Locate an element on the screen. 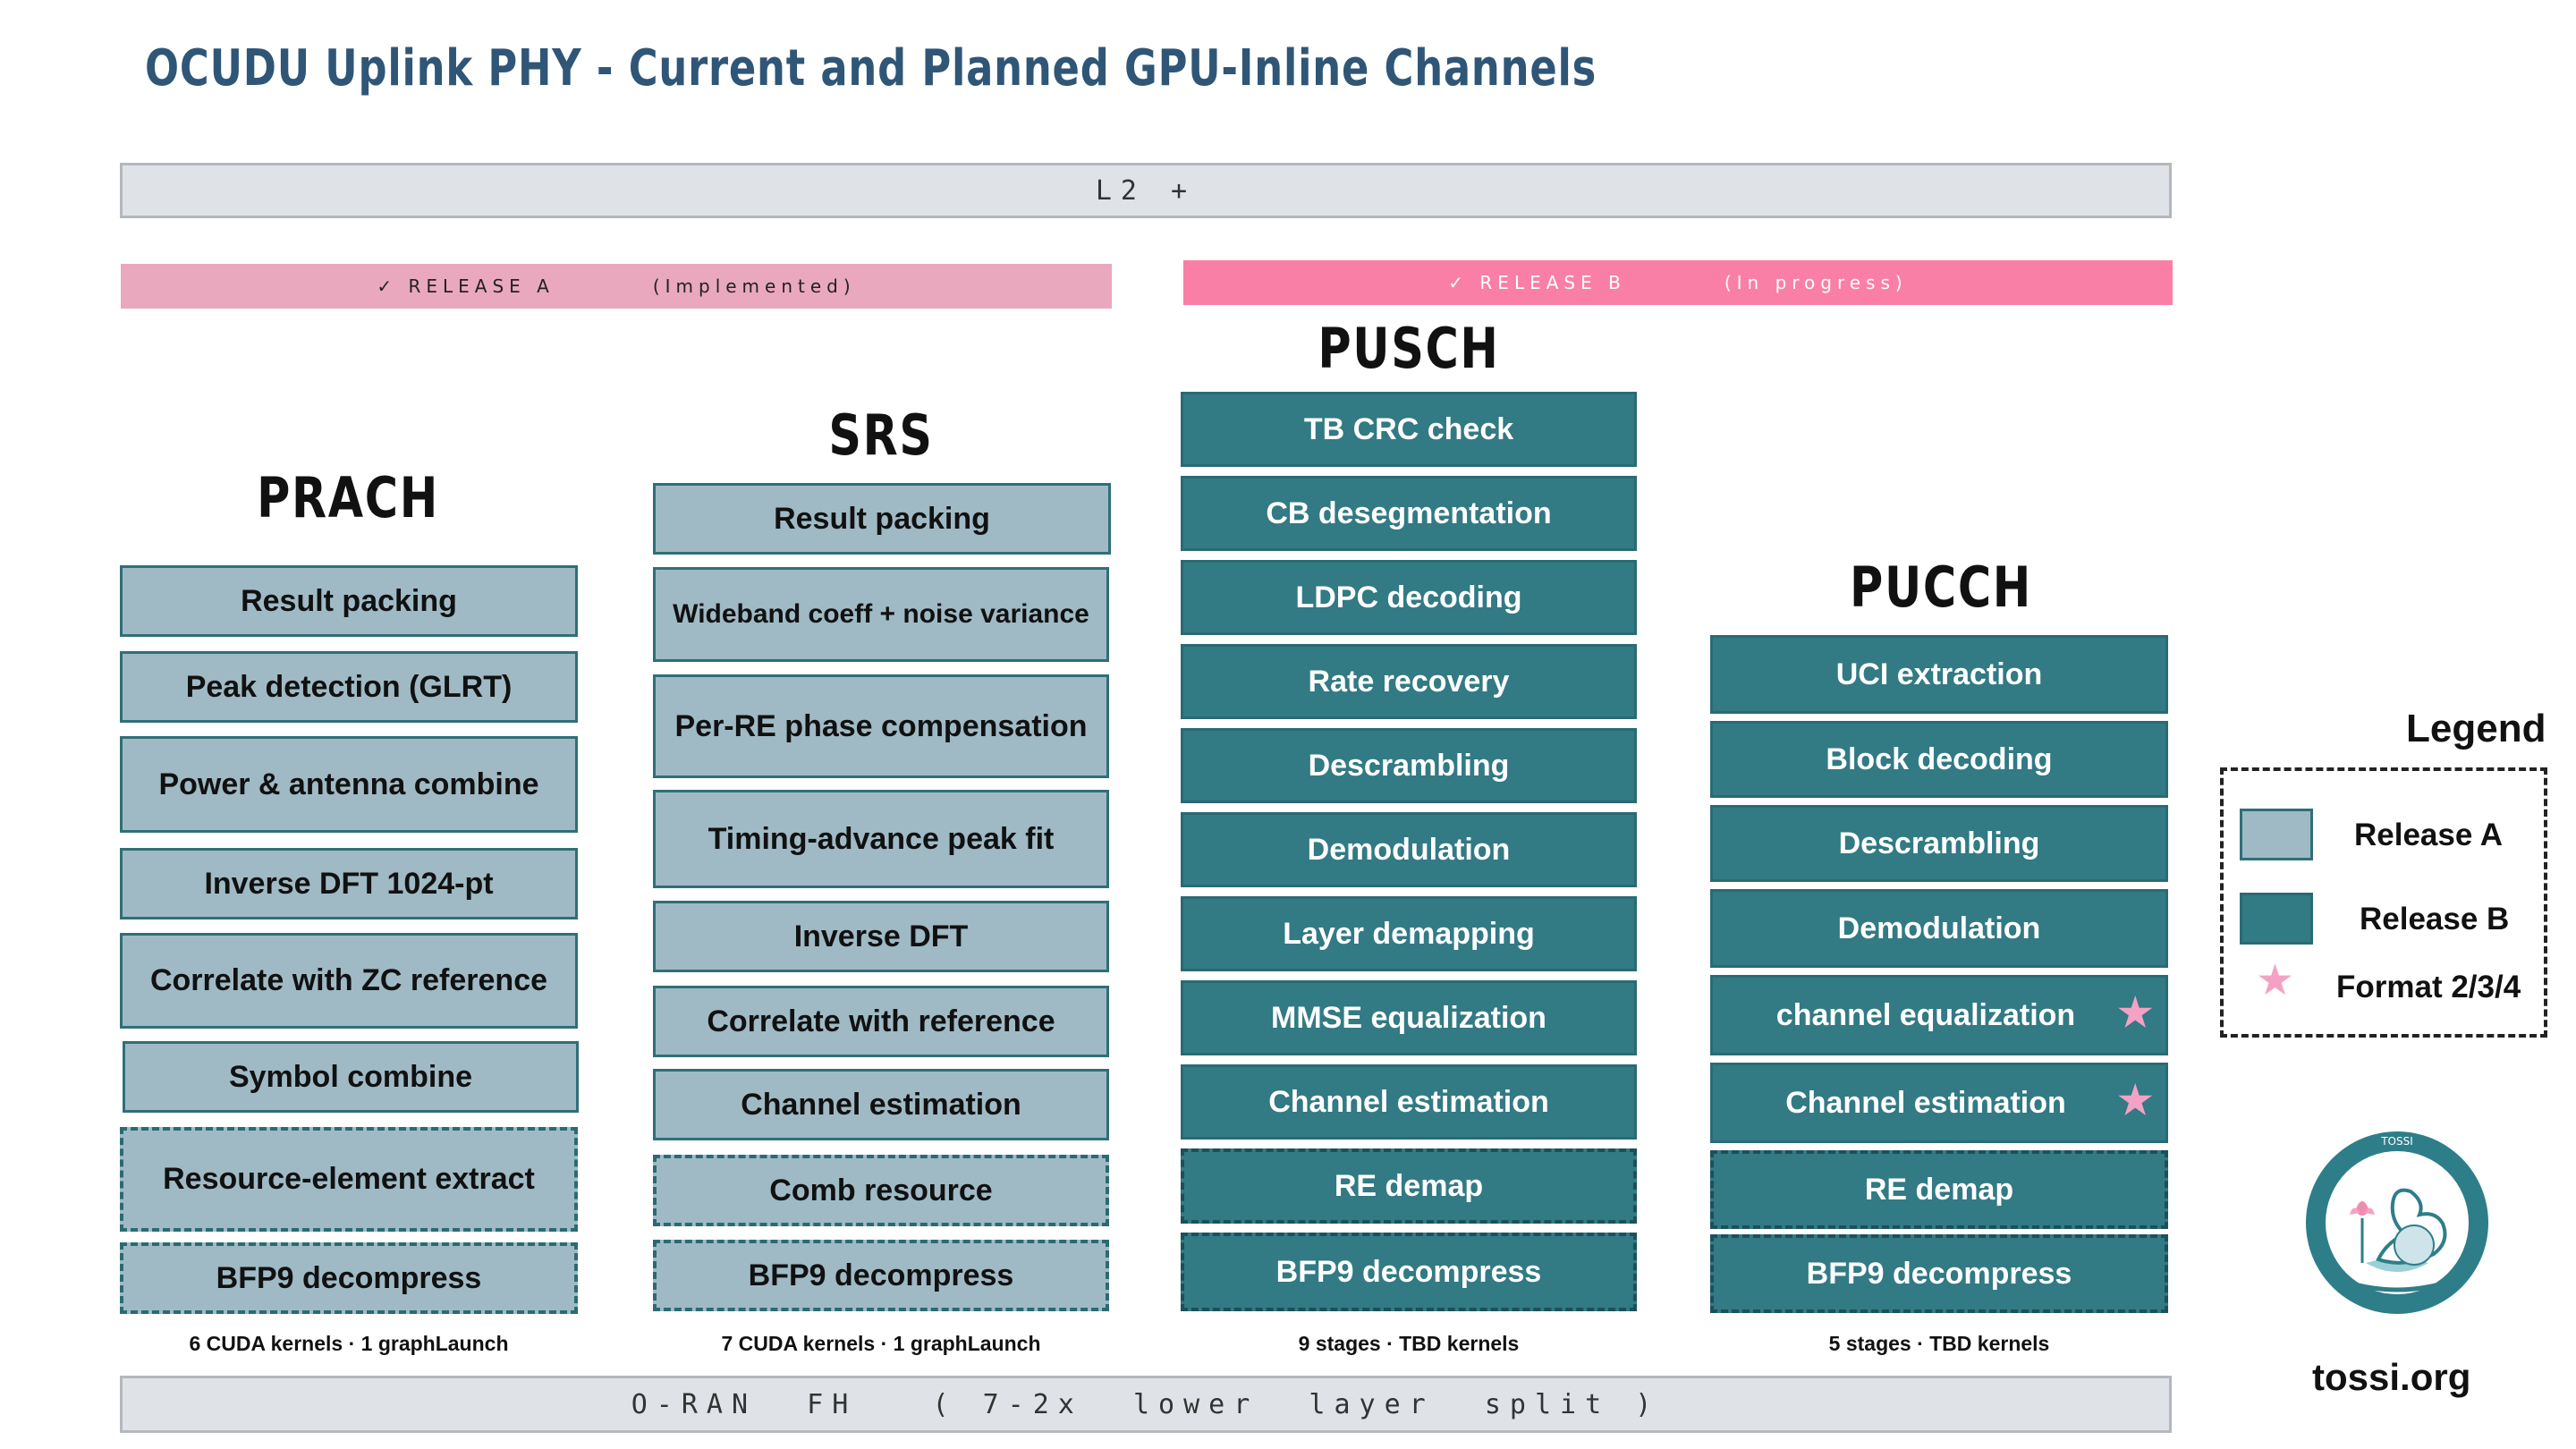  l2-bar: L2 + is located at coordinates (1146, 190).